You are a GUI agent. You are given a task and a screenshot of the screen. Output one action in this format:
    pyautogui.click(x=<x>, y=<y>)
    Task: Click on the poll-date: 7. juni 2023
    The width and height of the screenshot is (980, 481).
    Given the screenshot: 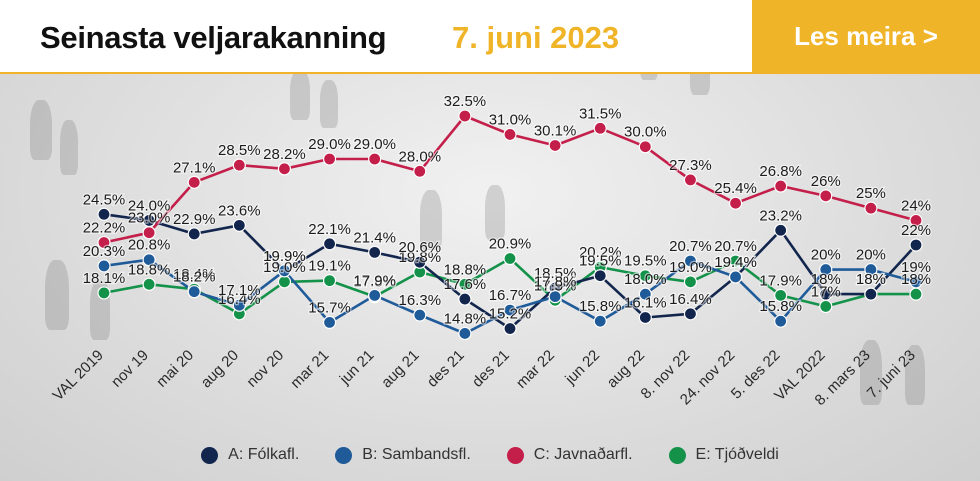 What is the action you would take?
    pyautogui.click(x=536, y=37)
    